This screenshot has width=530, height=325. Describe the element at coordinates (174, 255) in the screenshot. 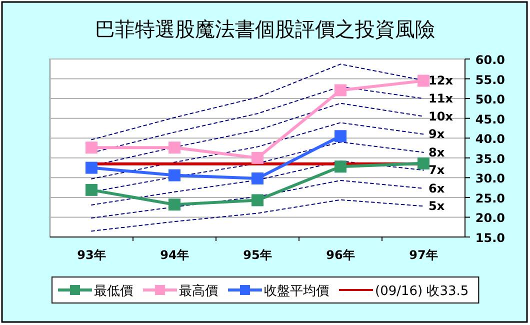

I see `x-tick-label: 94年` at that location.